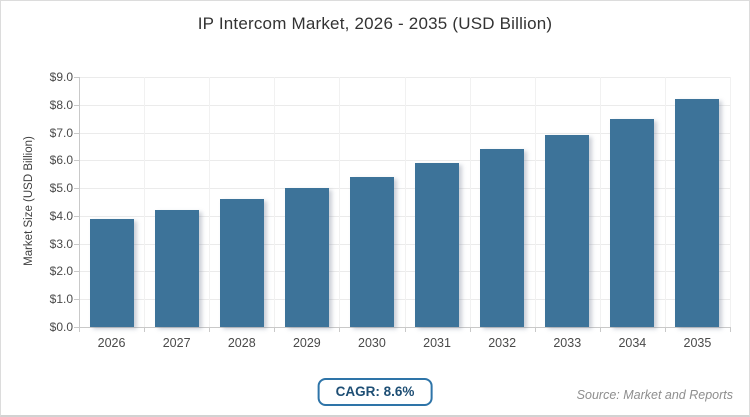 This screenshot has width=750, height=417. I want to click on x-tick-label: 2026, so click(111, 343).